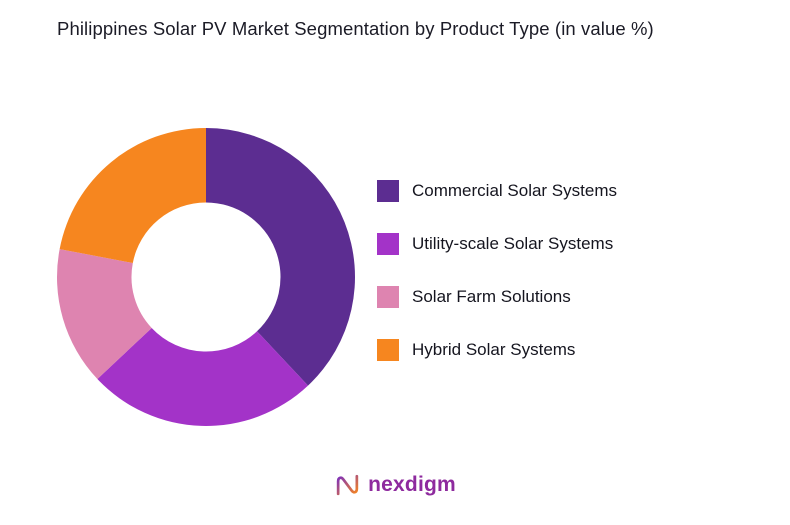 This screenshot has height=525, width=790. I want to click on brand-footer: nexdigm, so click(395, 485).